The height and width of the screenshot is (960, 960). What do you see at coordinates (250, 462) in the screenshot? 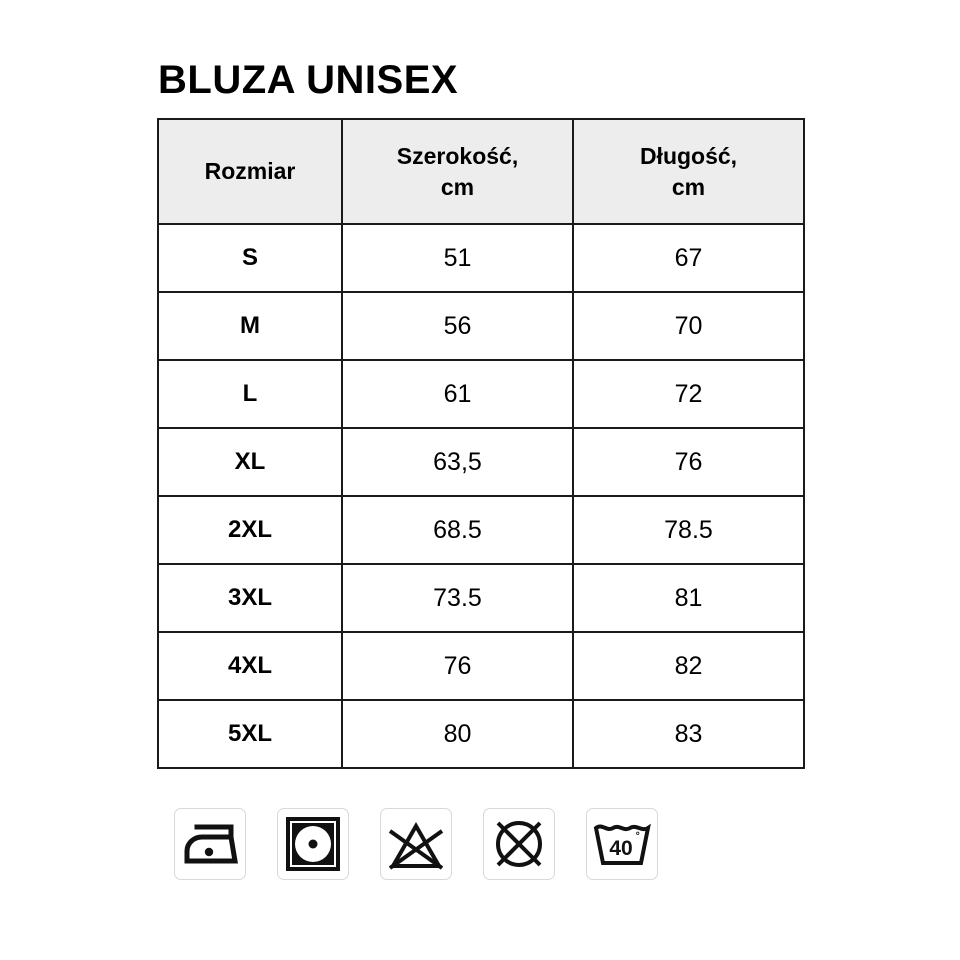
I see `cell-size: XL` at bounding box center [250, 462].